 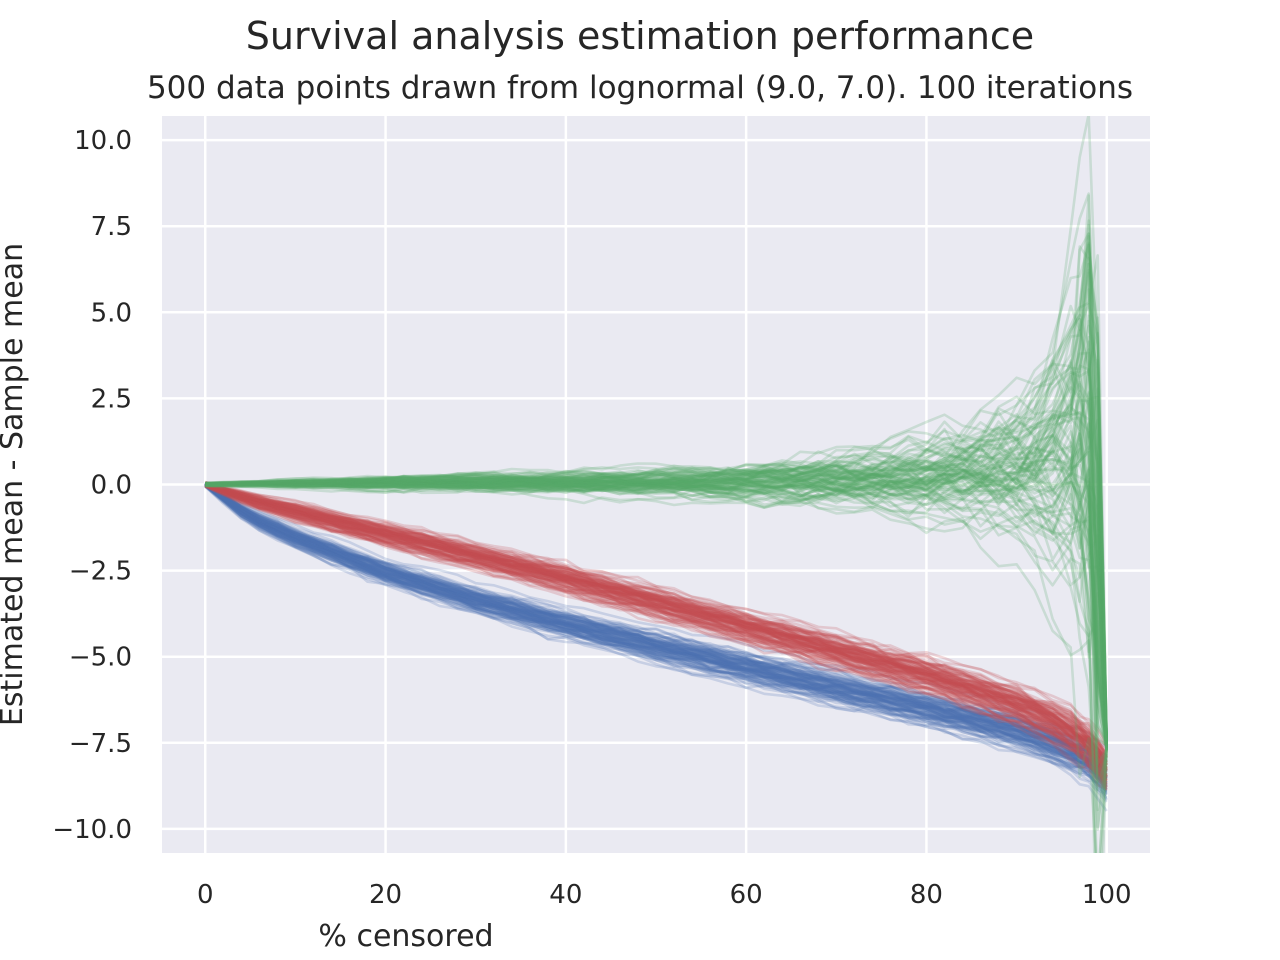 I want to click on y-tick-label: 10.0, so click(x=103, y=141).